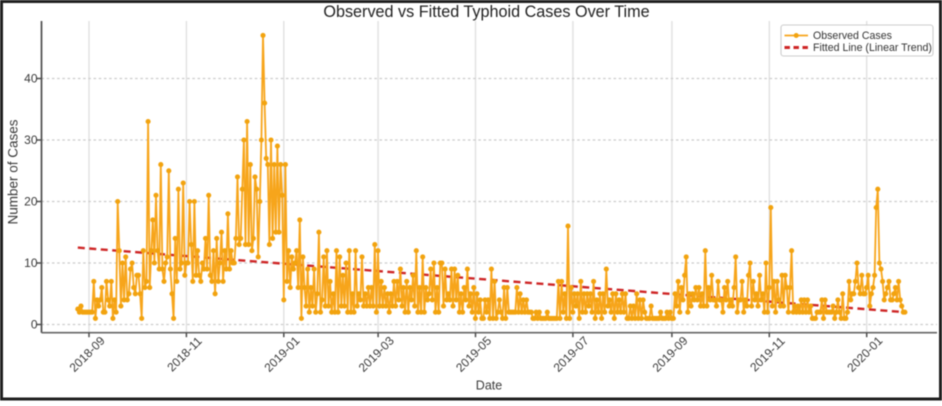 The image size is (942, 406). I want to click on svg-text: 0, so click(34, 325).